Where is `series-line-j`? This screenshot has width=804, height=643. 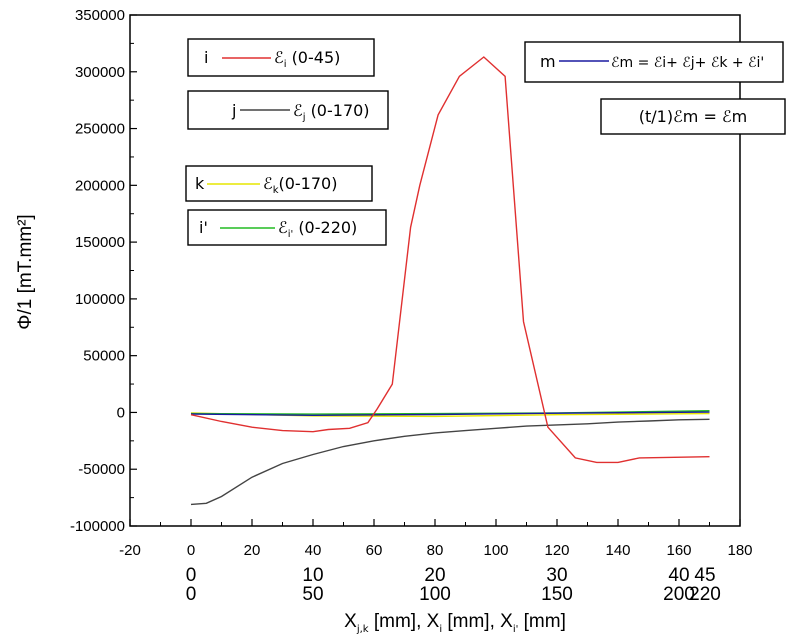
series-line-j is located at coordinates (450, 462).